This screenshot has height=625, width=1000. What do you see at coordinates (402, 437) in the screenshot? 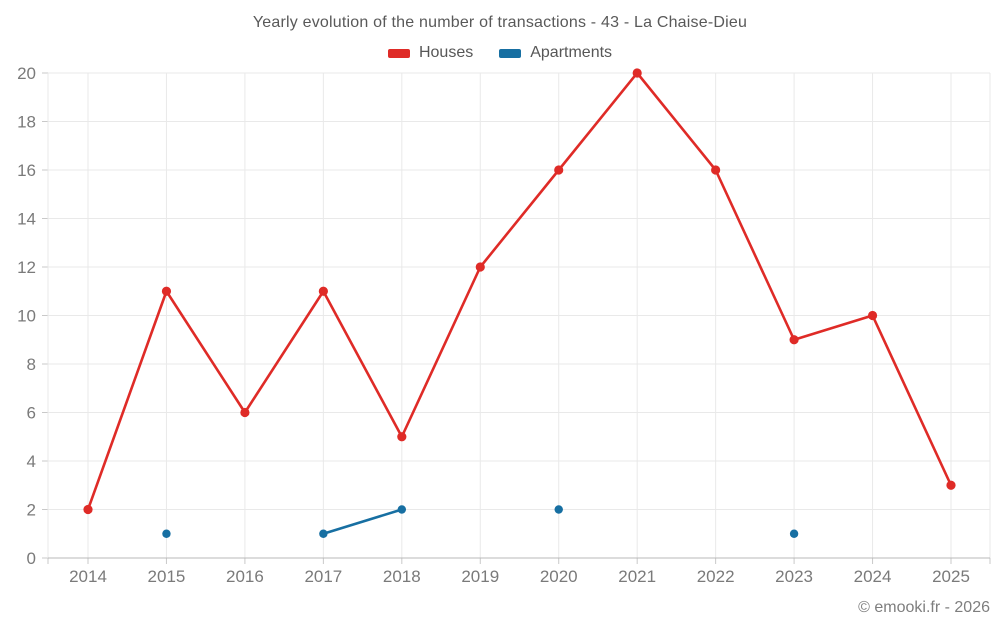
I see `data-point-houses-2018` at bounding box center [402, 437].